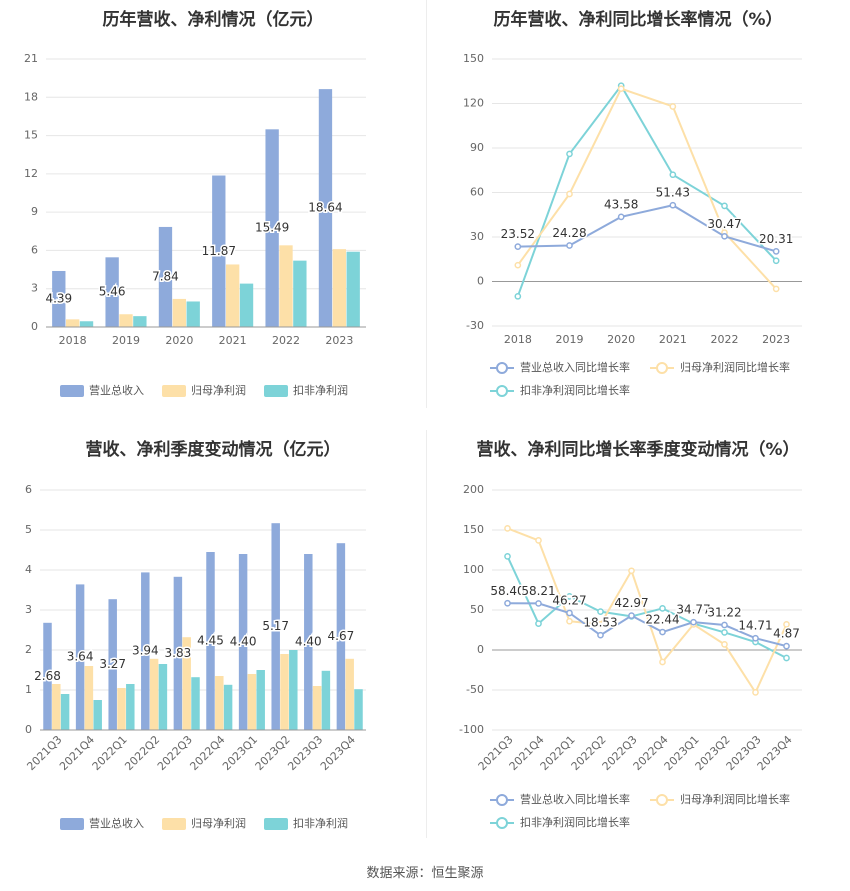  What do you see at coordinates (34, 288) in the screenshot?
I see `y-tick-label: 3` at bounding box center [34, 288].